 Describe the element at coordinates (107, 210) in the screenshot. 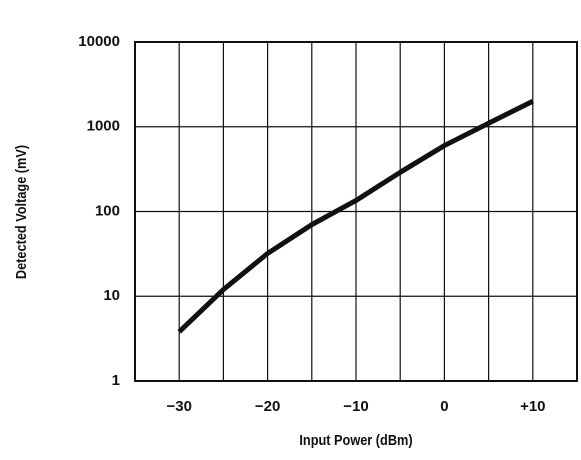

I see `y-tick-label: 100` at that location.